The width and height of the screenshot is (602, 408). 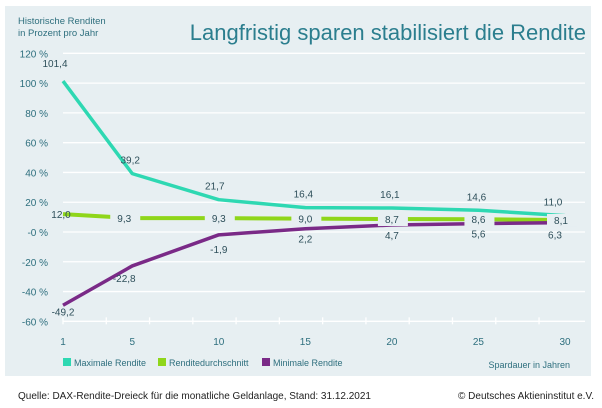 I want to click on x-tick-label: 15, so click(x=306, y=342).